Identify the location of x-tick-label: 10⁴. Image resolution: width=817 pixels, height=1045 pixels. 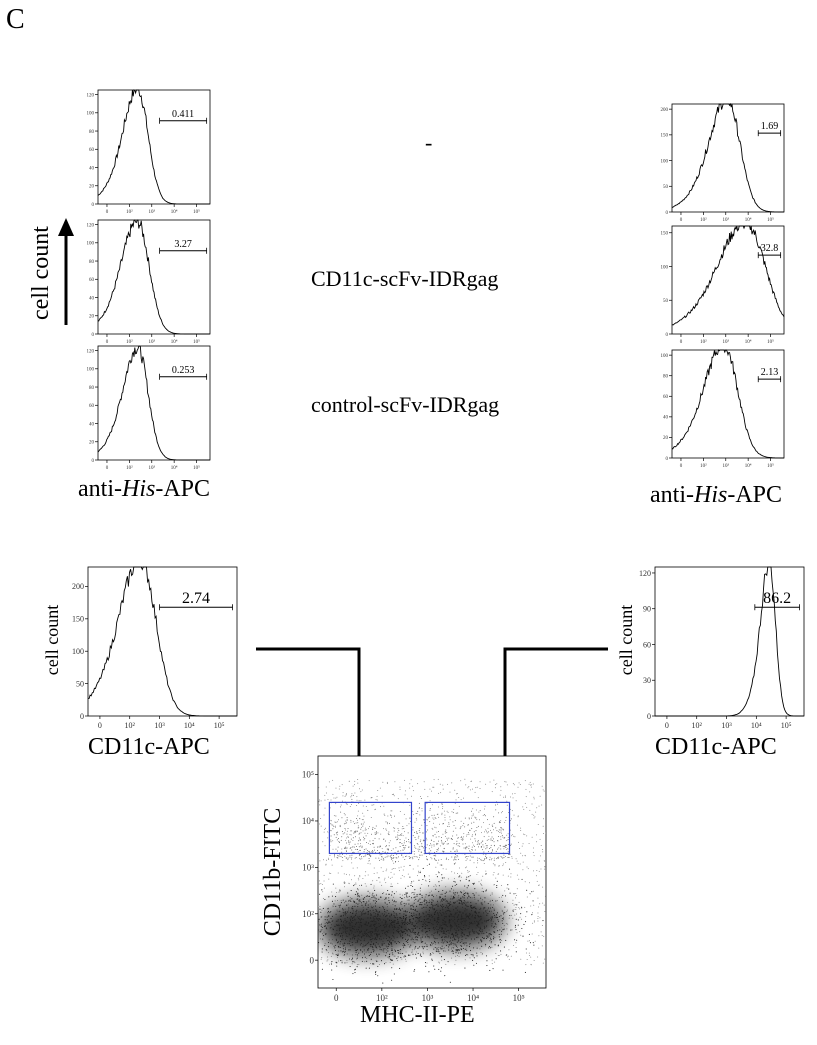
(473, 998).